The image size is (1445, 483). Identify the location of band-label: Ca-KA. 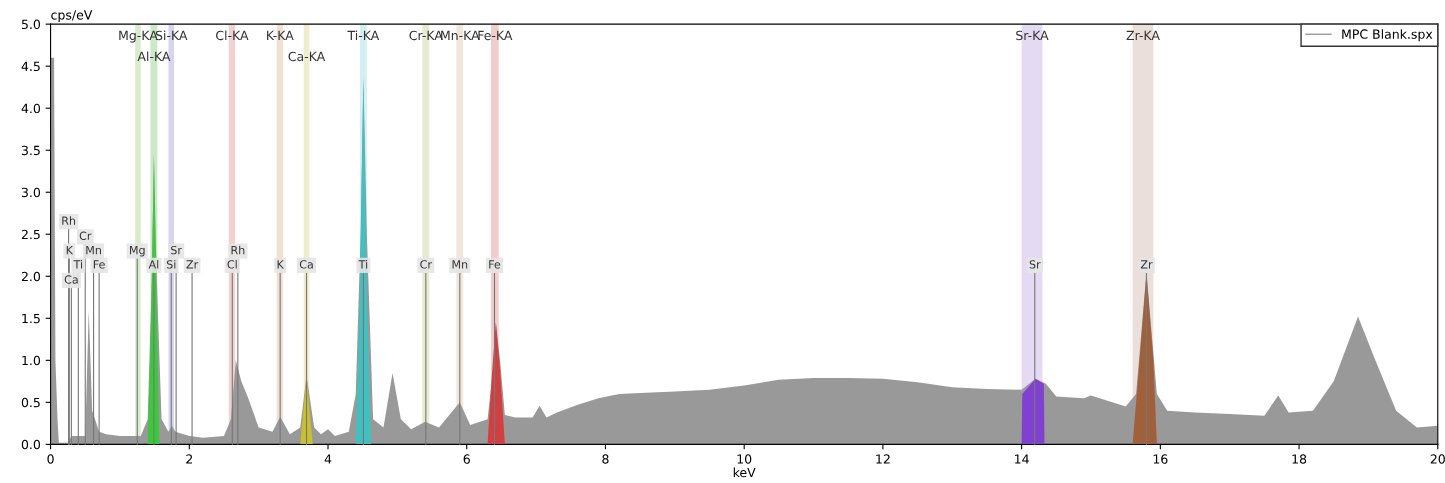
(307, 56).